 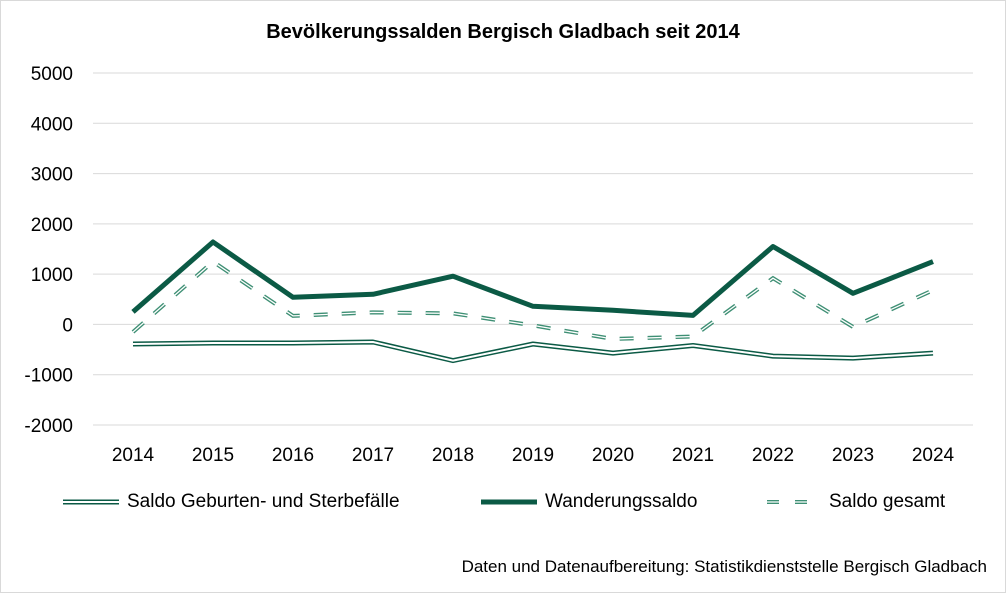 What do you see at coordinates (52, 225) in the screenshot?
I see `y-tick-label: 2000` at bounding box center [52, 225].